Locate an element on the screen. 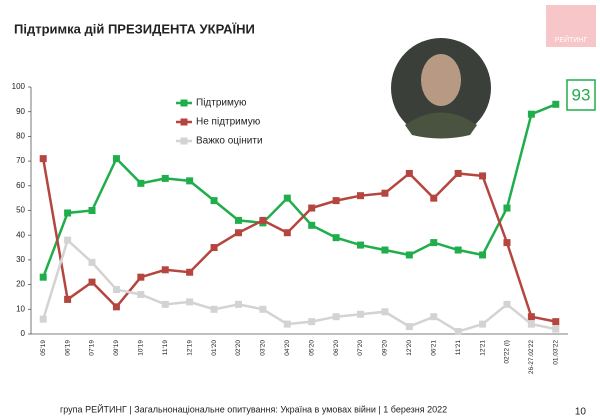 The height and width of the screenshot is (420, 600). x-tick-label: 11'19 is located at coordinates (165, 348).